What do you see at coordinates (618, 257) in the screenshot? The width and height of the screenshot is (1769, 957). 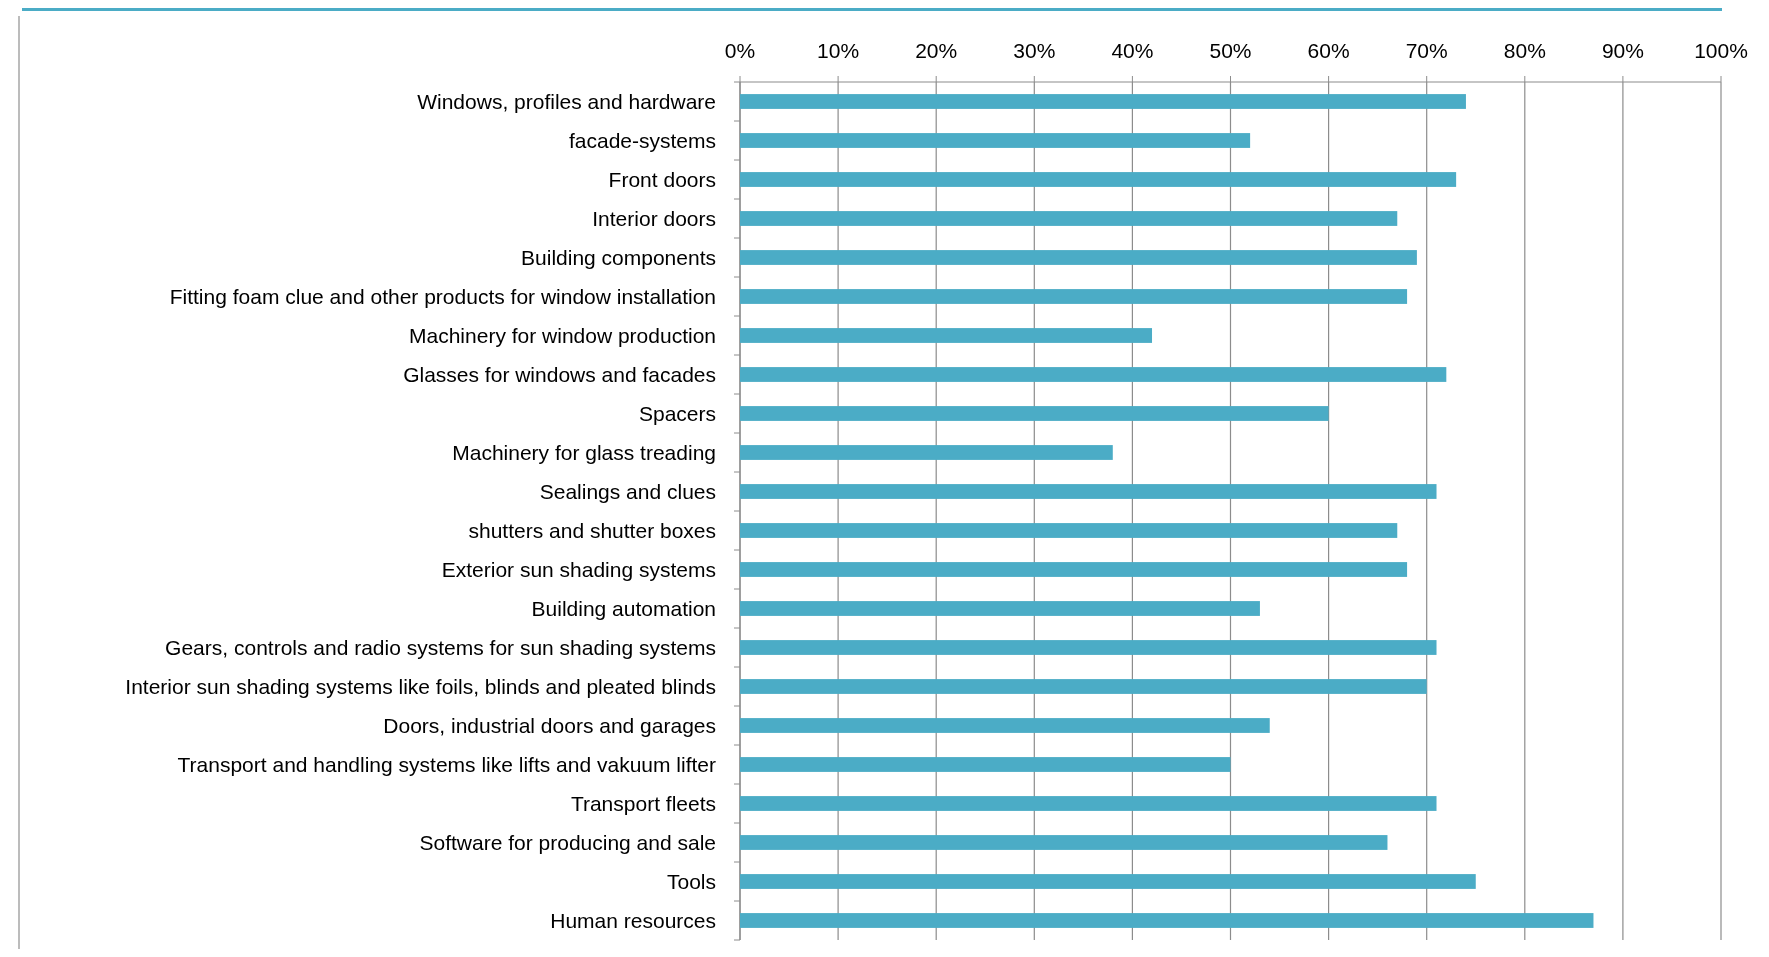 I see `y-tick-label: Building components` at bounding box center [618, 257].